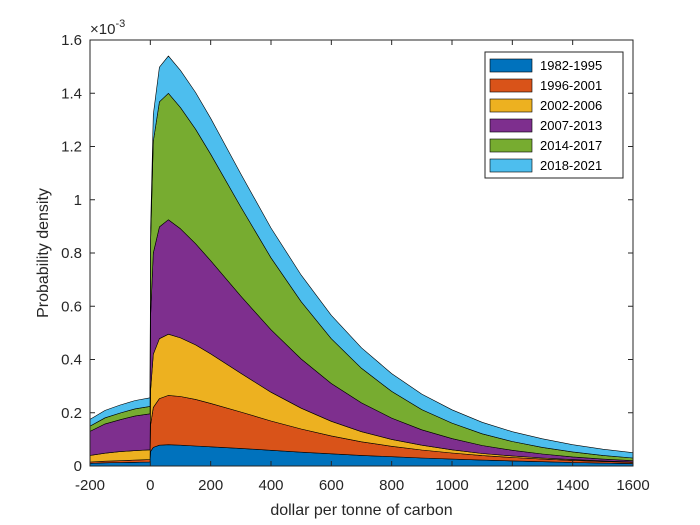  What do you see at coordinates (361, 510) in the screenshot?
I see `x-axis-label: dollar per tonne of carbon` at bounding box center [361, 510].